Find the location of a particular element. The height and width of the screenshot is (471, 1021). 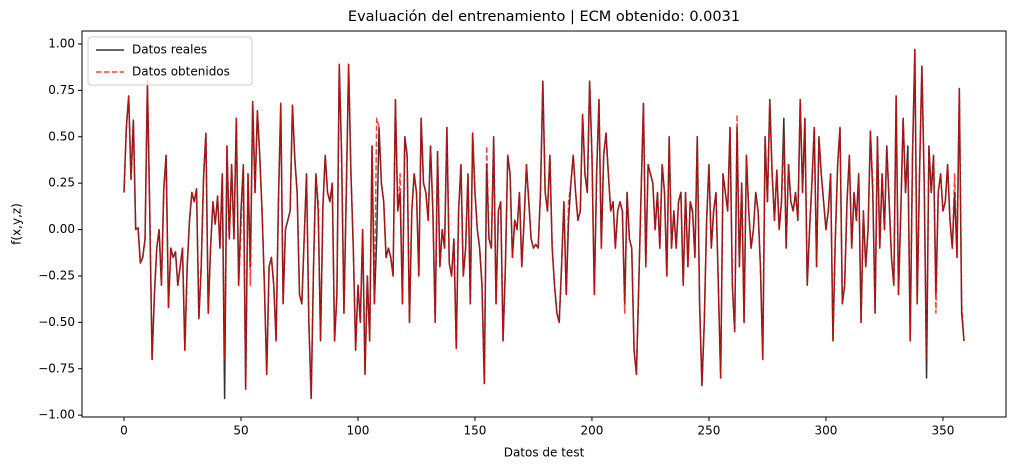

y-tick-label: 0.50 is located at coordinates (61, 136).